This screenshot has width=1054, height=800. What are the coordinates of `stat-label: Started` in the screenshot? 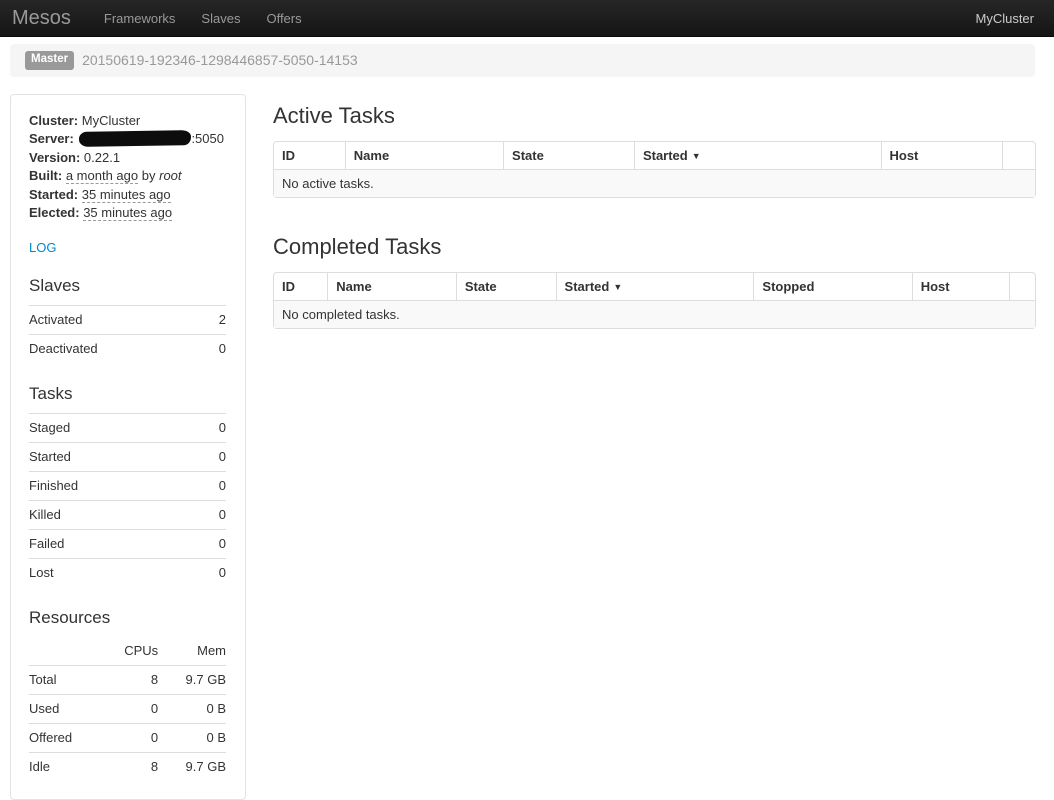 It's located at (115, 456).